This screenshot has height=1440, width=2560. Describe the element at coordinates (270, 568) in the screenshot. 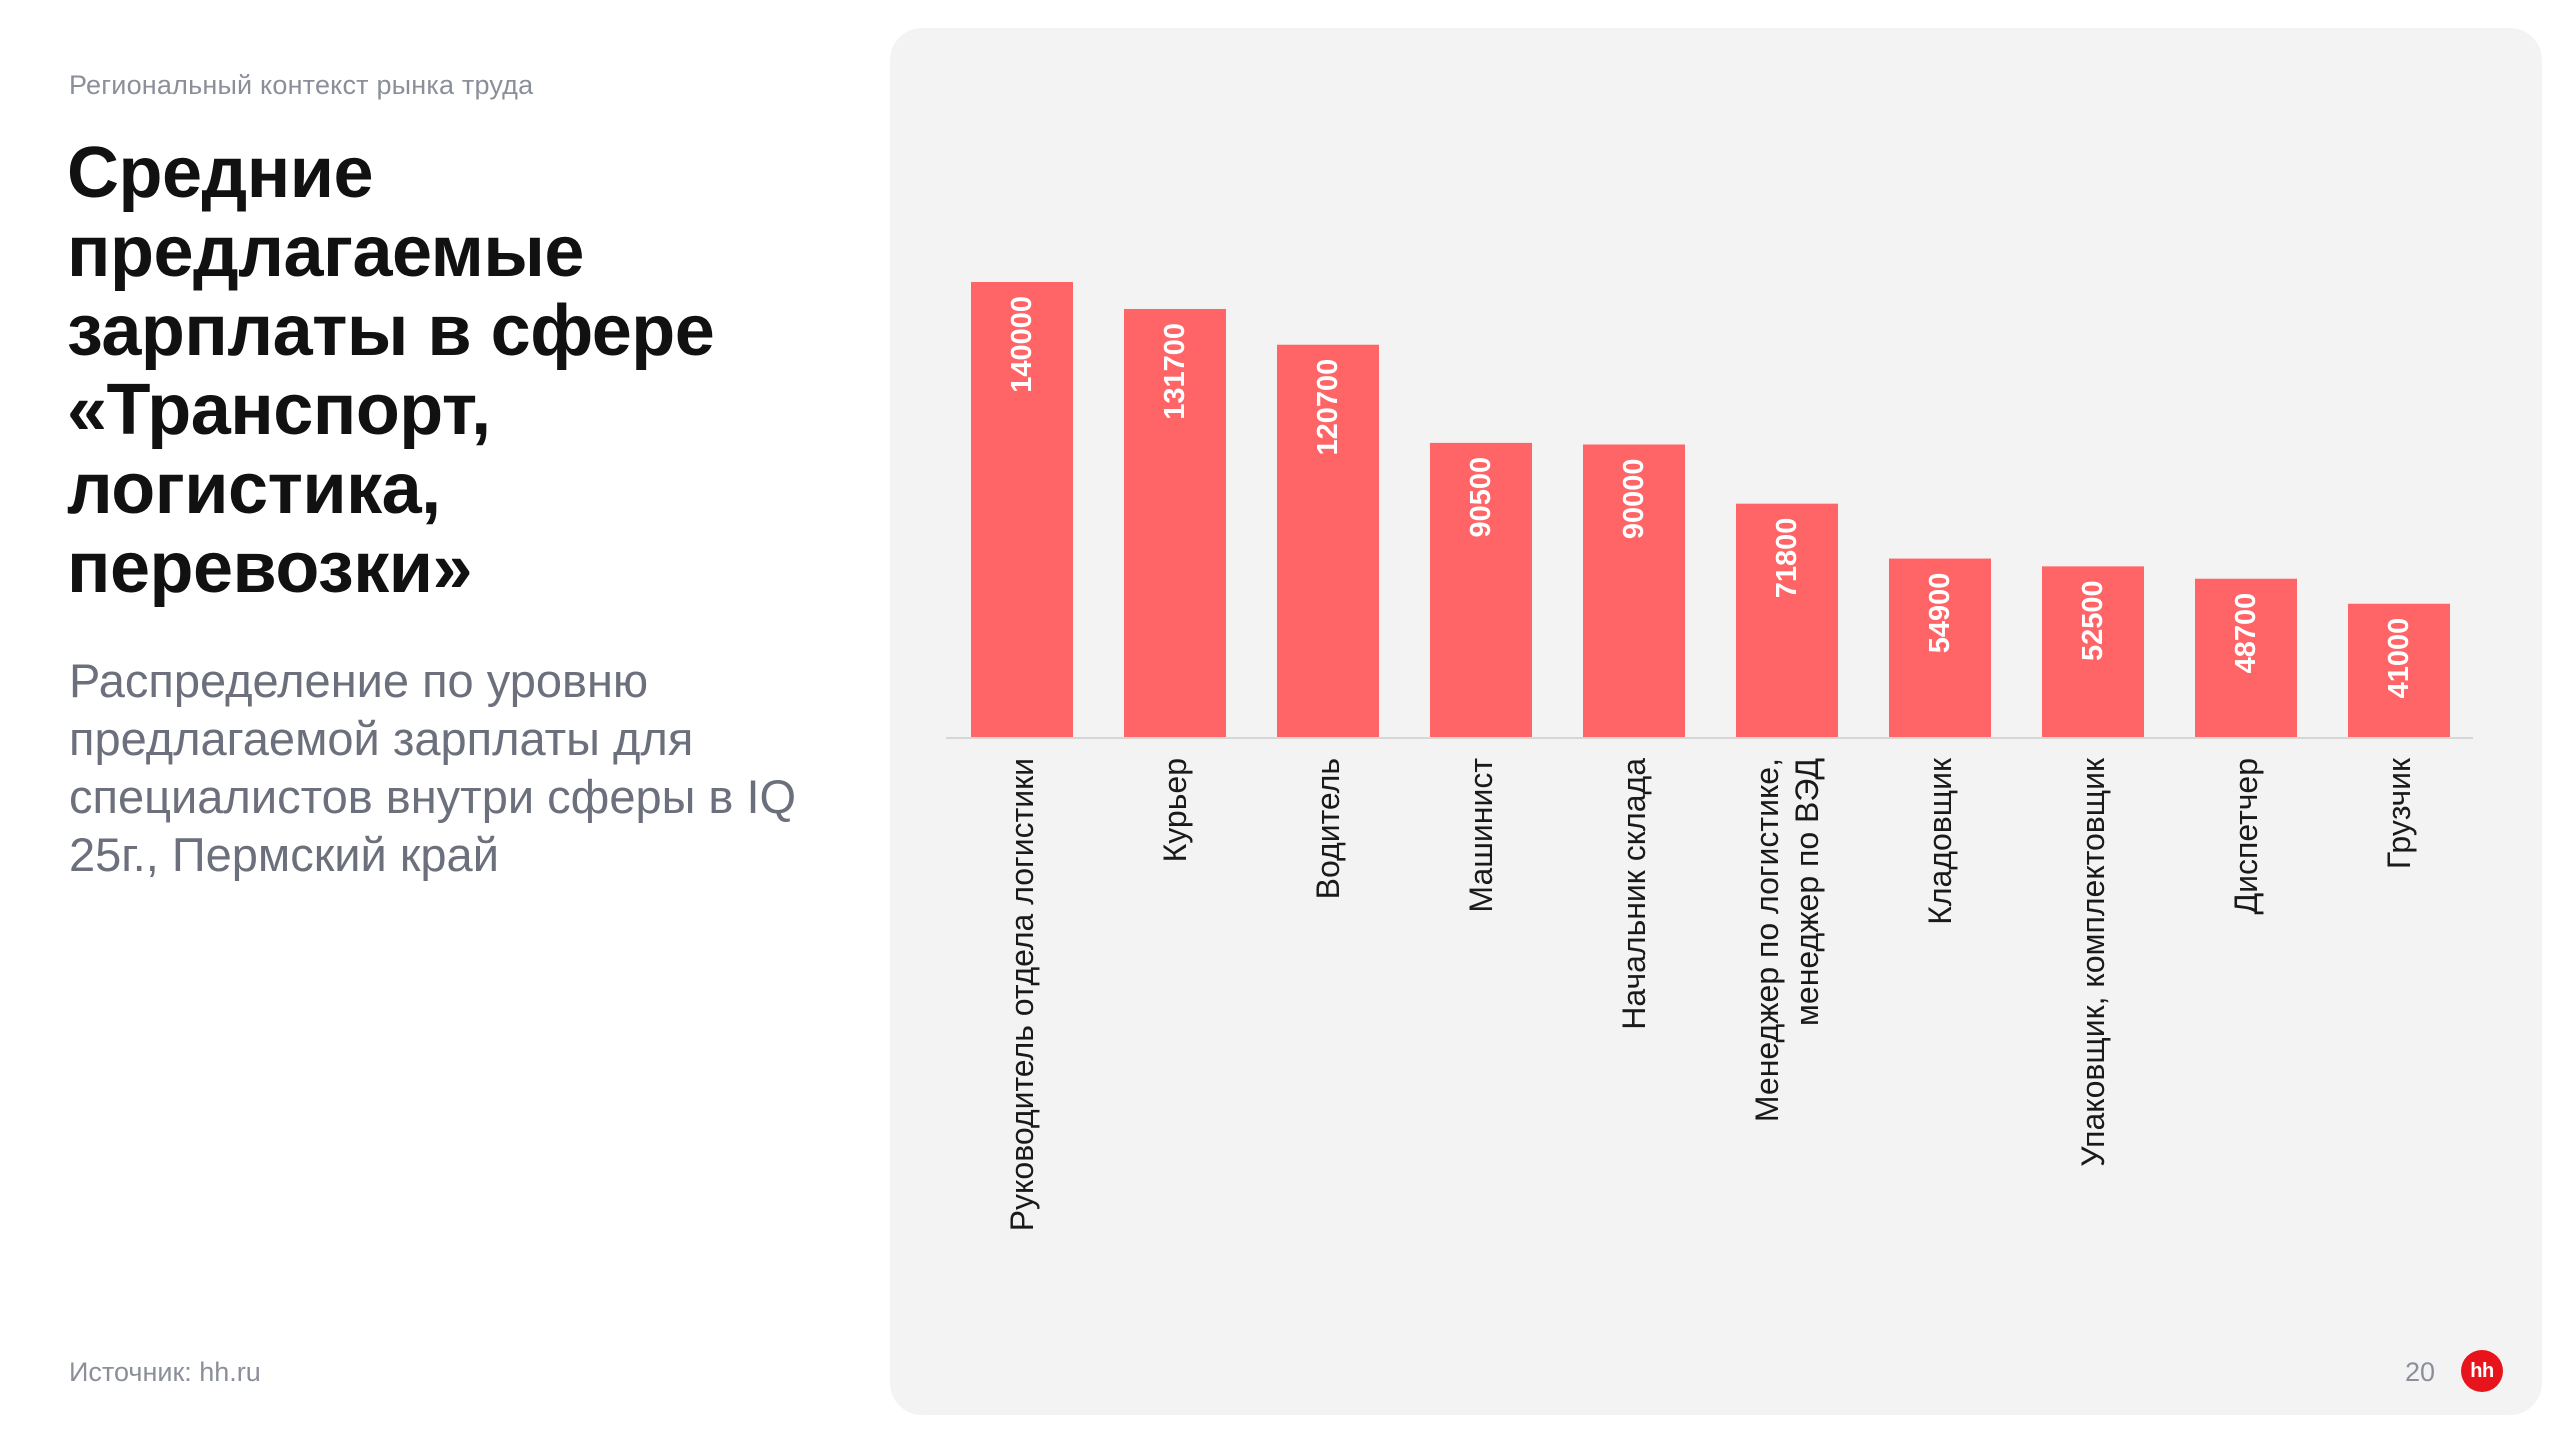

I see `title-line: перевозки»` at that location.